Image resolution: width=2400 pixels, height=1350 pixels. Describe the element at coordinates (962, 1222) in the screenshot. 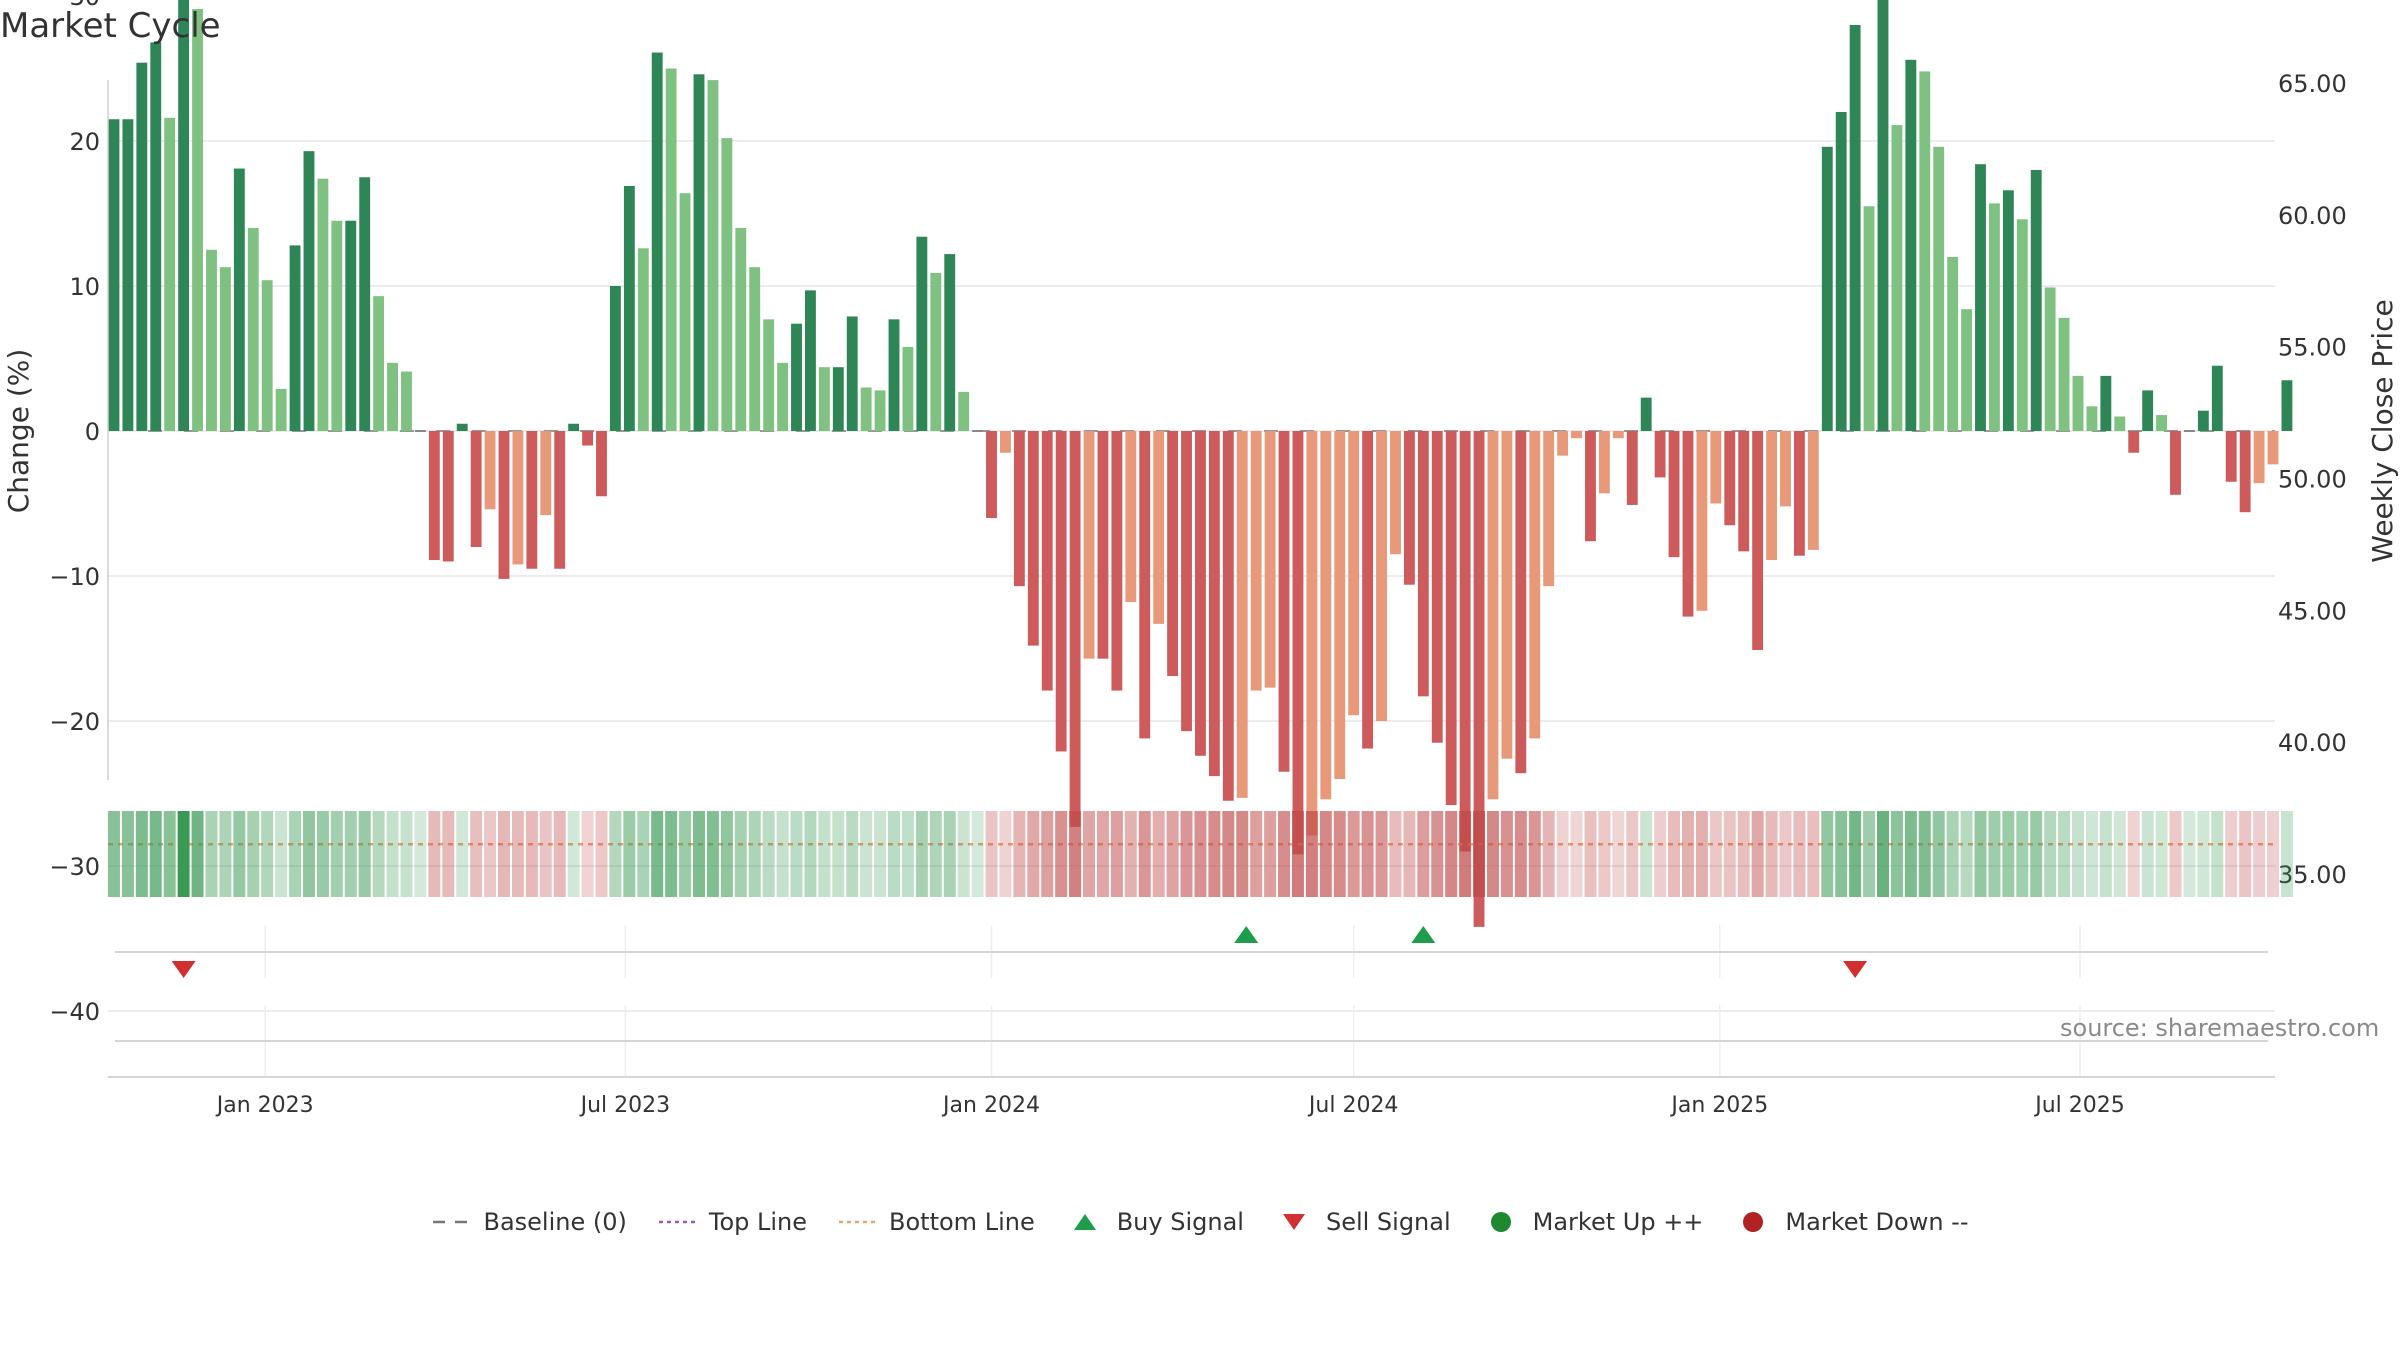

I see `legend-label: Bottom Line` at that location.